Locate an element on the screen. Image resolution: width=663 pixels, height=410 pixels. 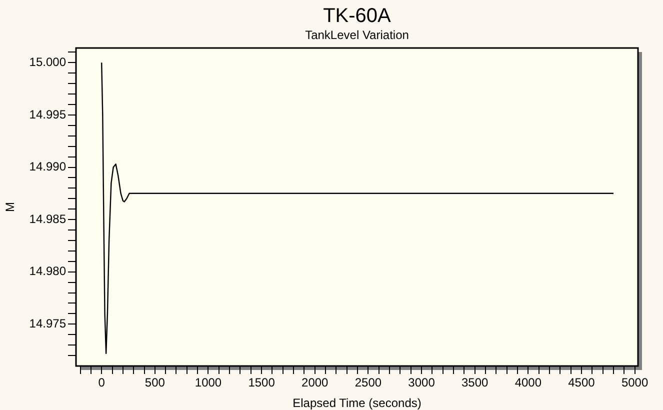
y-axis-title: M is located at coordinates (10, 207).